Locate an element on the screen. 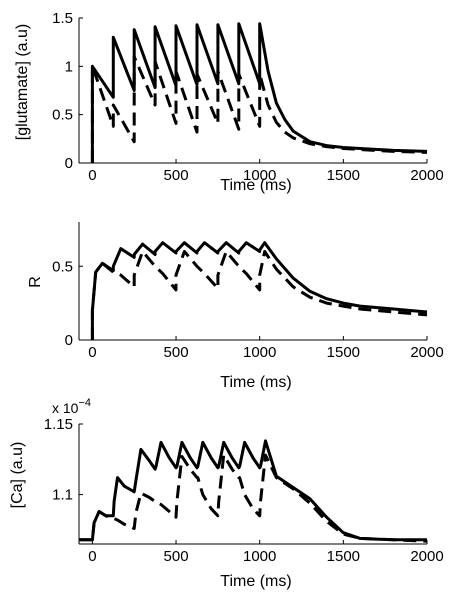 Image resolution: width=459 pixels, height=601 pixels. chart-glutamate-xtick-label: 2000 is located at coordinates (426, 175).